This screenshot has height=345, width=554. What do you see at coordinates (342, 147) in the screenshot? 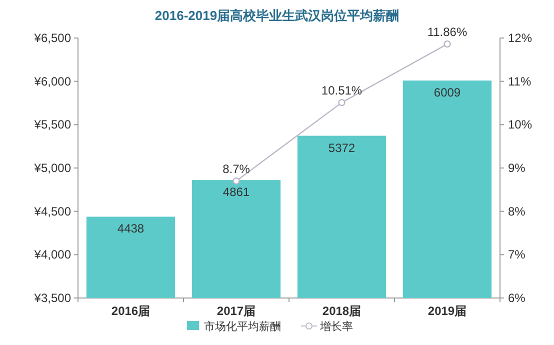
I see `data-label: 5372` at bounding box center [342, 147].